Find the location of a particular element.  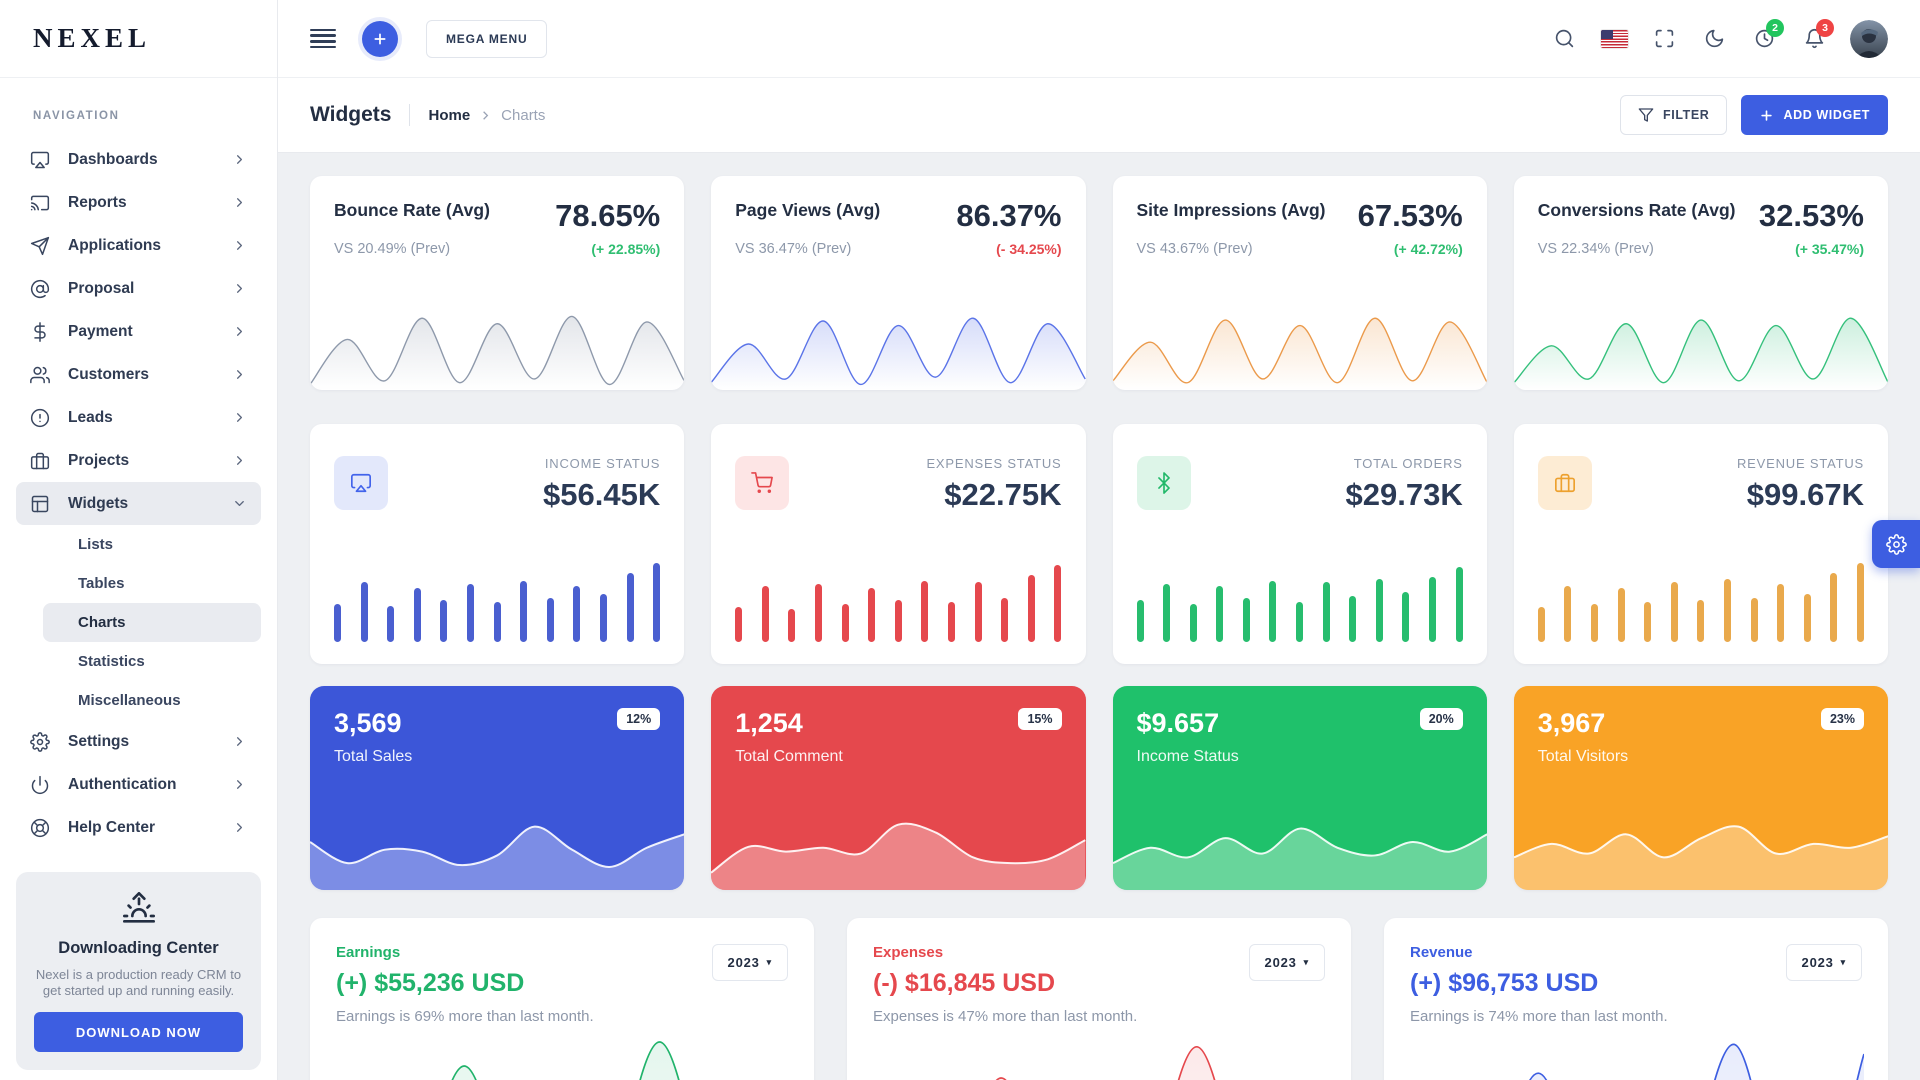

mini-card-total-sales: 3,569 12% Total Sales is located at coordinates (497, 788).